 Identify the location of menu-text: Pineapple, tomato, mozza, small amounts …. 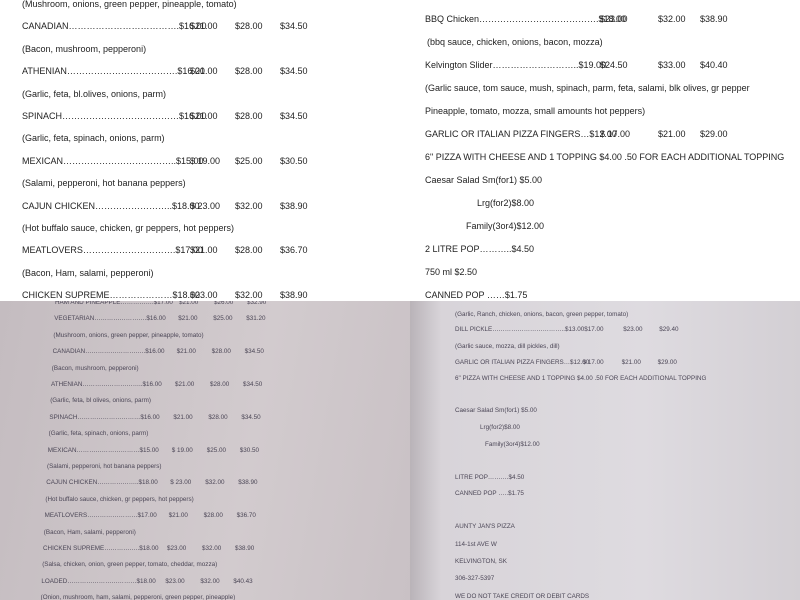
(535, 111).